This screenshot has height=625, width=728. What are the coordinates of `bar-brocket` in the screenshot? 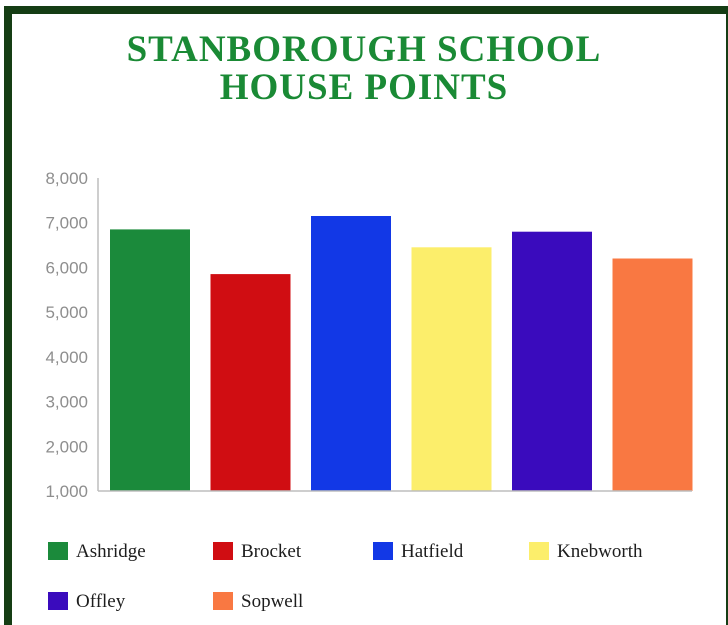 It's located at (250, 382).